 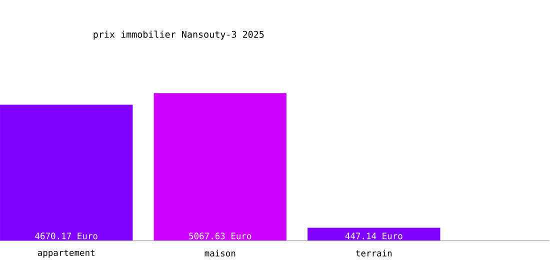 I want to click on data-label: 5067.63 Euro, so click(x=220, y=236).